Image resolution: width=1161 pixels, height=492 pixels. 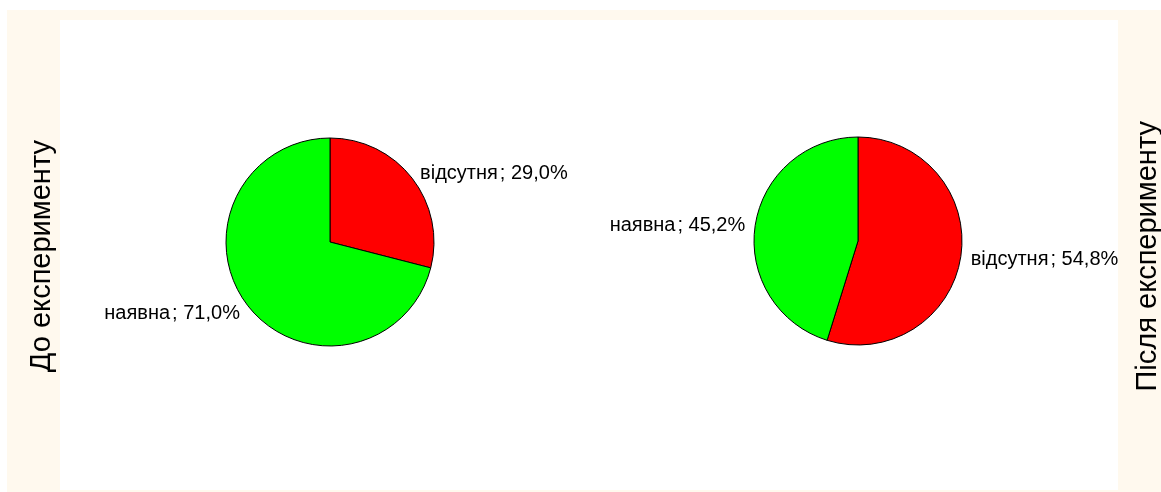 What do you see at coordinates (206, 311) in the screenshot?
I see `data-label: ; 71,0%` at bounding box center [206, 311].